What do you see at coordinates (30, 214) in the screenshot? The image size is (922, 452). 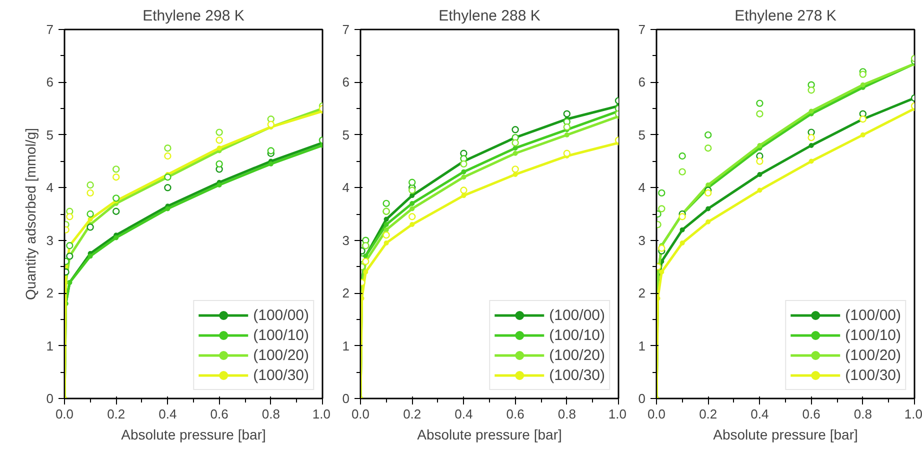 I see `y-axis-title: Quantity adsorbed [mmol/g]` at bounding box center [30, 214].